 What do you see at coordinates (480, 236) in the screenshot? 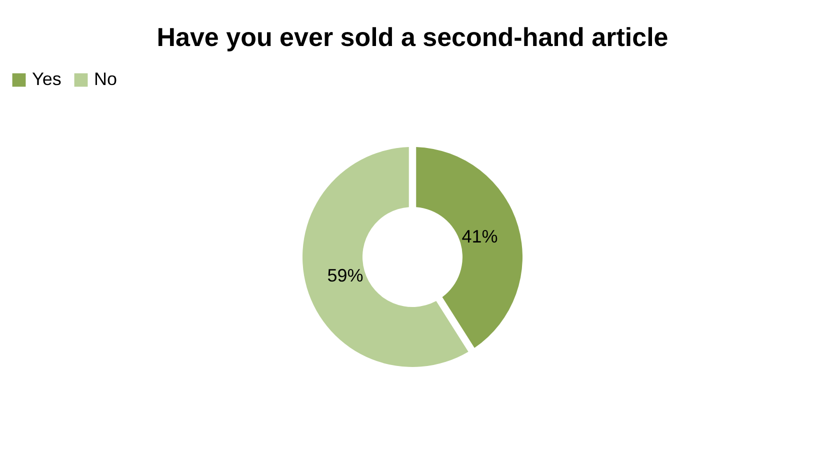
I see `data-label: 41%` at bounding box center [480, 236].